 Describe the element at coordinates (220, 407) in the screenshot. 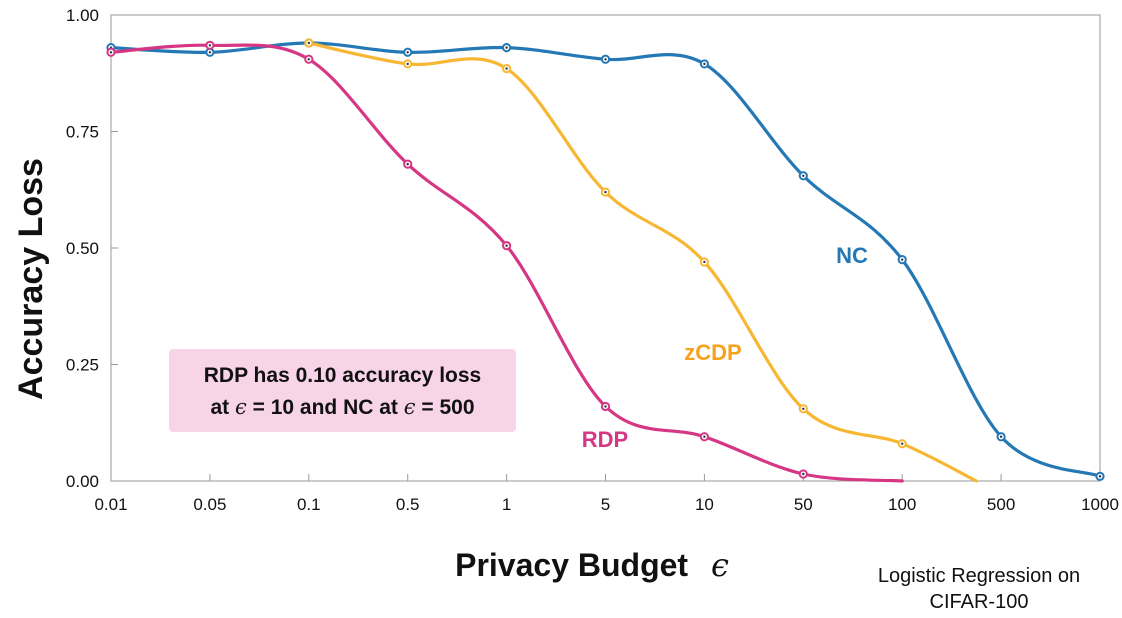

I see `callout-text-a: at` at that location.